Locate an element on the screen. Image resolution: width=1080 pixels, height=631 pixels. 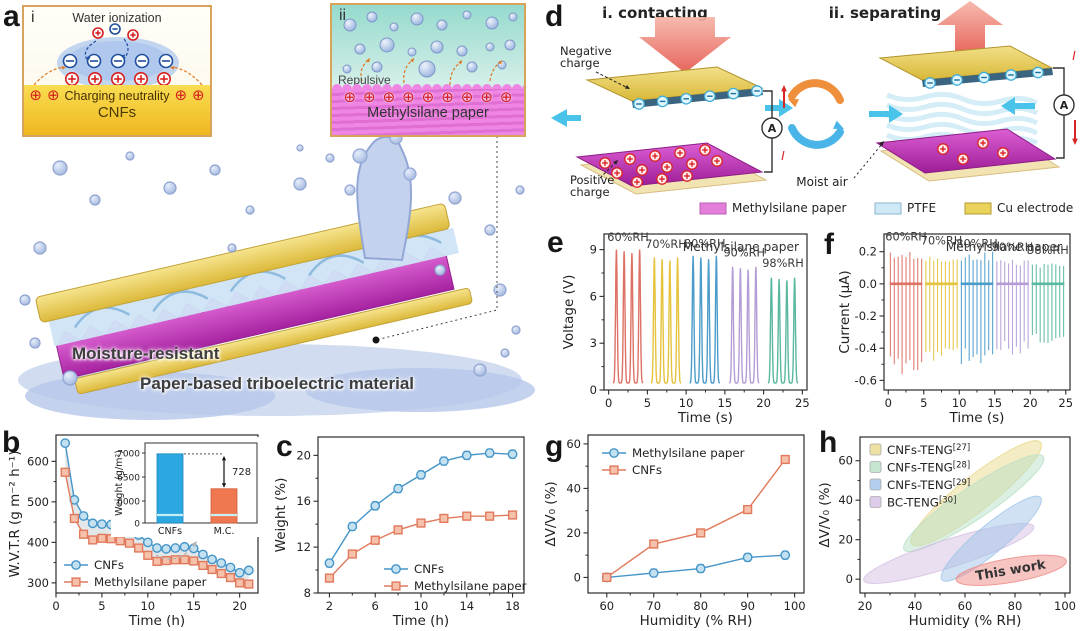
charging-neutrality-label: Charging neutrality is located at coordinates (117, 95).